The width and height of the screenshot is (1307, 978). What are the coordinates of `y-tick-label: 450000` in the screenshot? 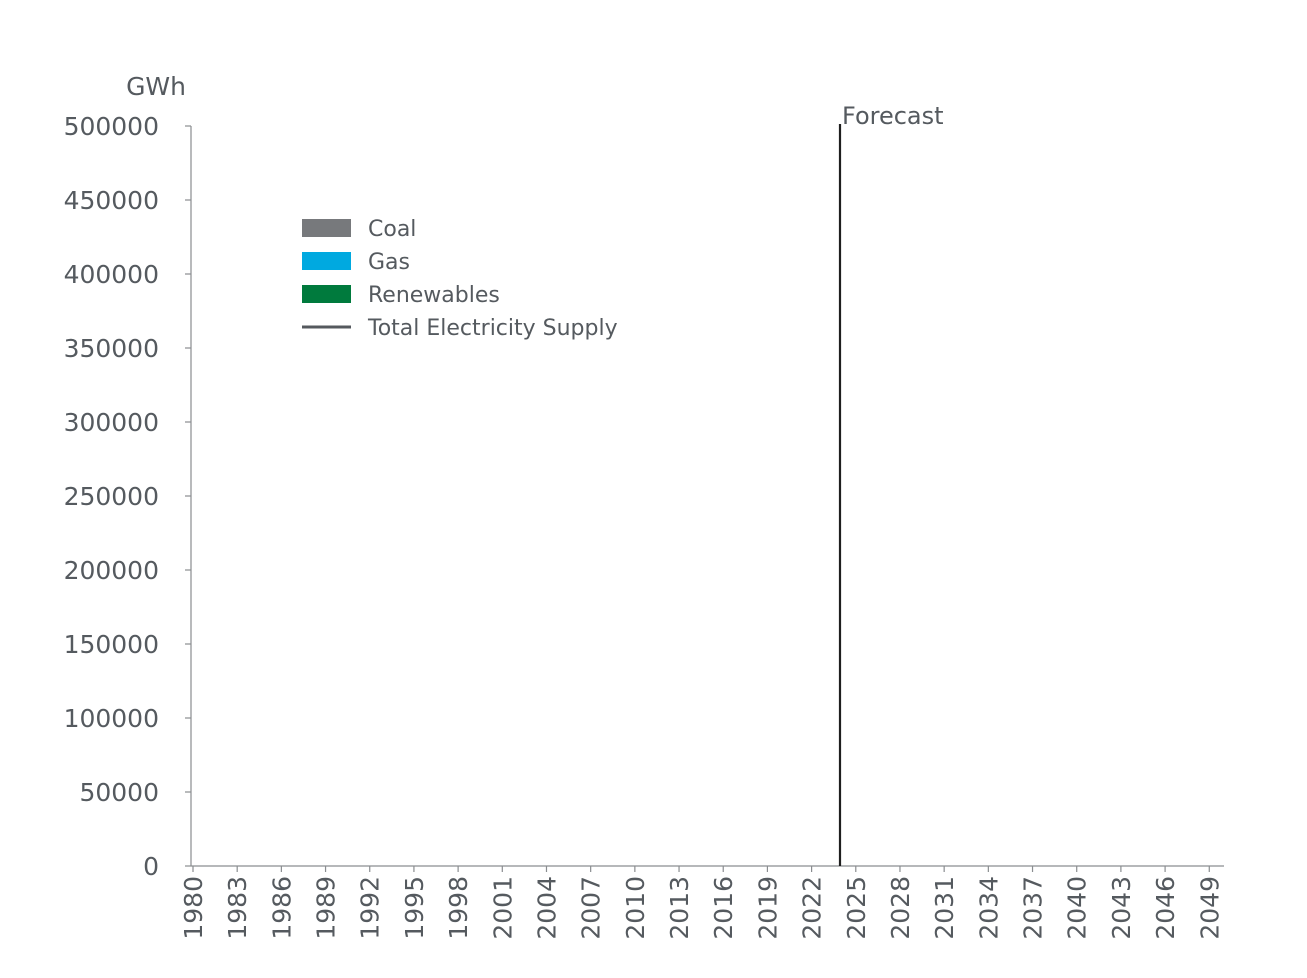 It's located at (111, 200).